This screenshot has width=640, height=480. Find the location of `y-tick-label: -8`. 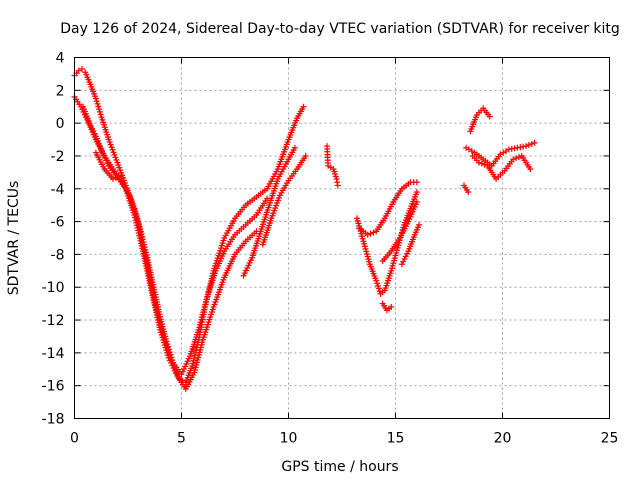

y-tick-label: -8 is located at coordinates (58, 255).